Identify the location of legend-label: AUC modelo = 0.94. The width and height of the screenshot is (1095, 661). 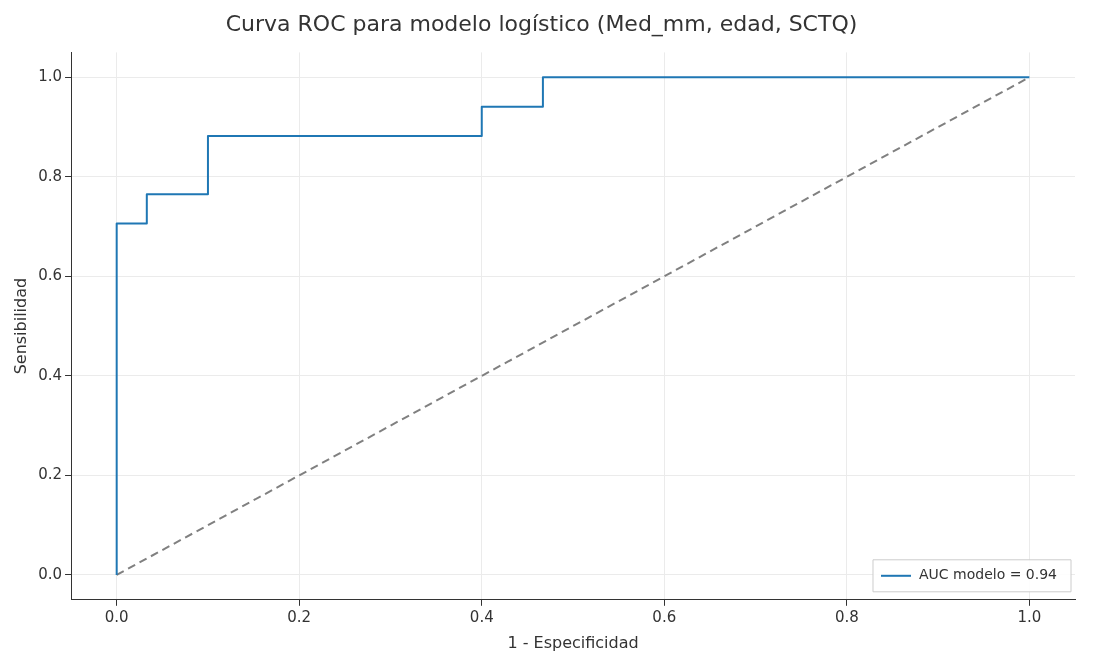
(988, 574).